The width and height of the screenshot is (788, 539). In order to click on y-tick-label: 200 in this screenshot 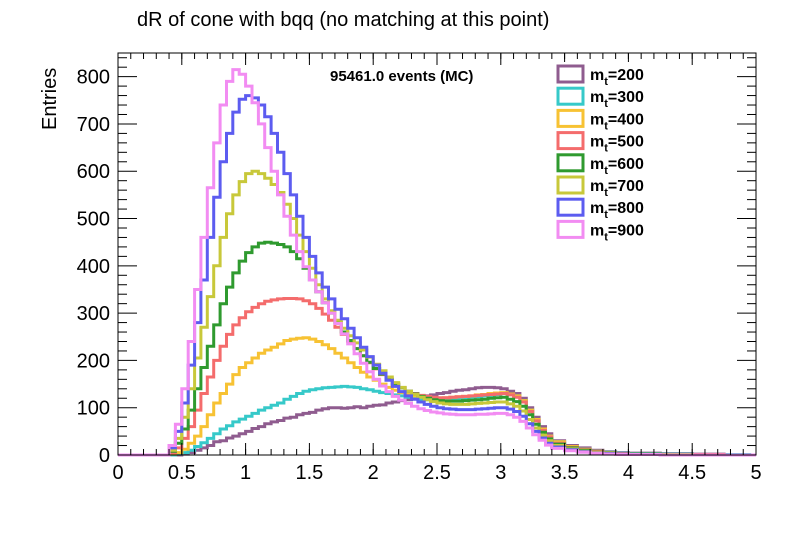, I will do `click(93, 361)`.